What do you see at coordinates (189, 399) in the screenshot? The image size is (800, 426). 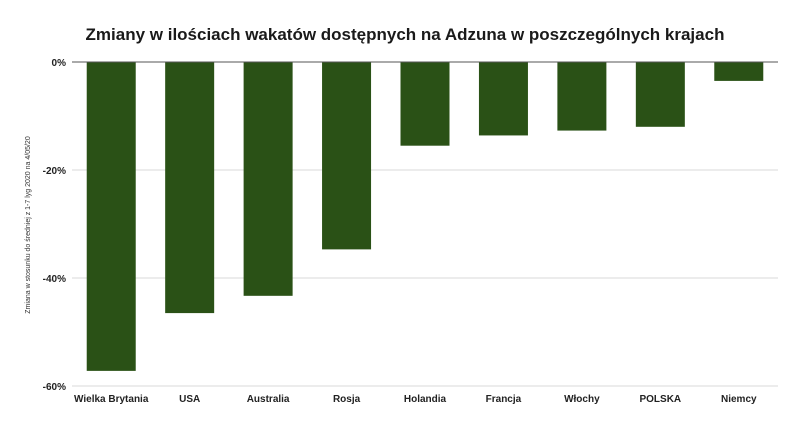 I see `category-label: USA` at bounding box center [189, 399].